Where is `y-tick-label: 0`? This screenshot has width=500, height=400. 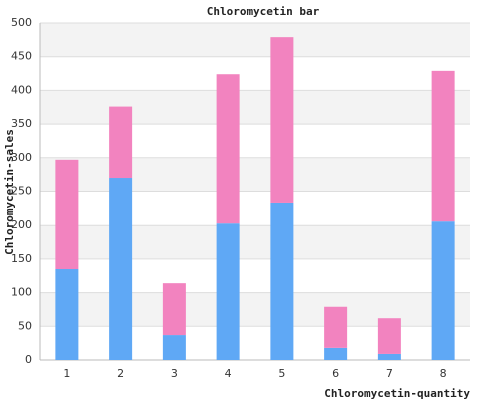 y-tick-label: 0 is located at coordinates (28, 359).